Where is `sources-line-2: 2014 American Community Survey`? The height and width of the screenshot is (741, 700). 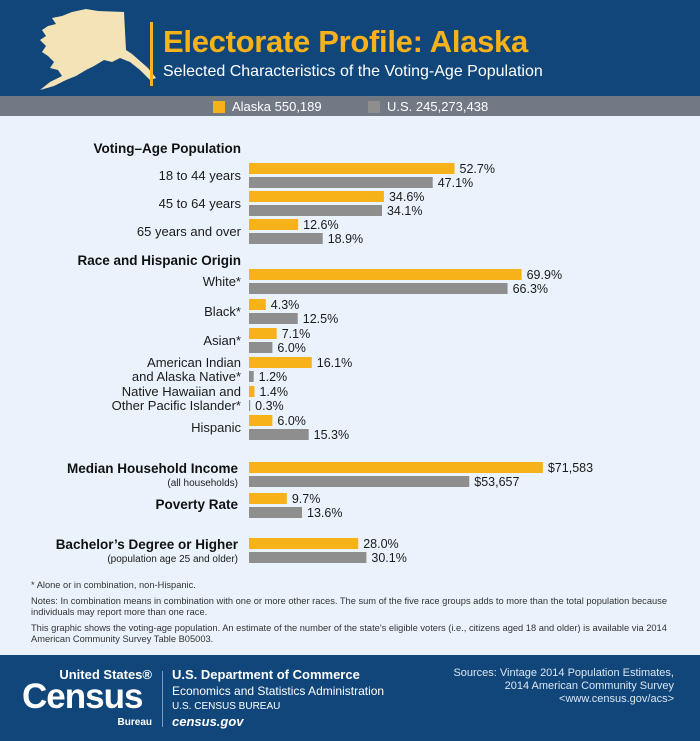
sources-line-2: 2014 American Community Survey is located at coordinates (589, 686).